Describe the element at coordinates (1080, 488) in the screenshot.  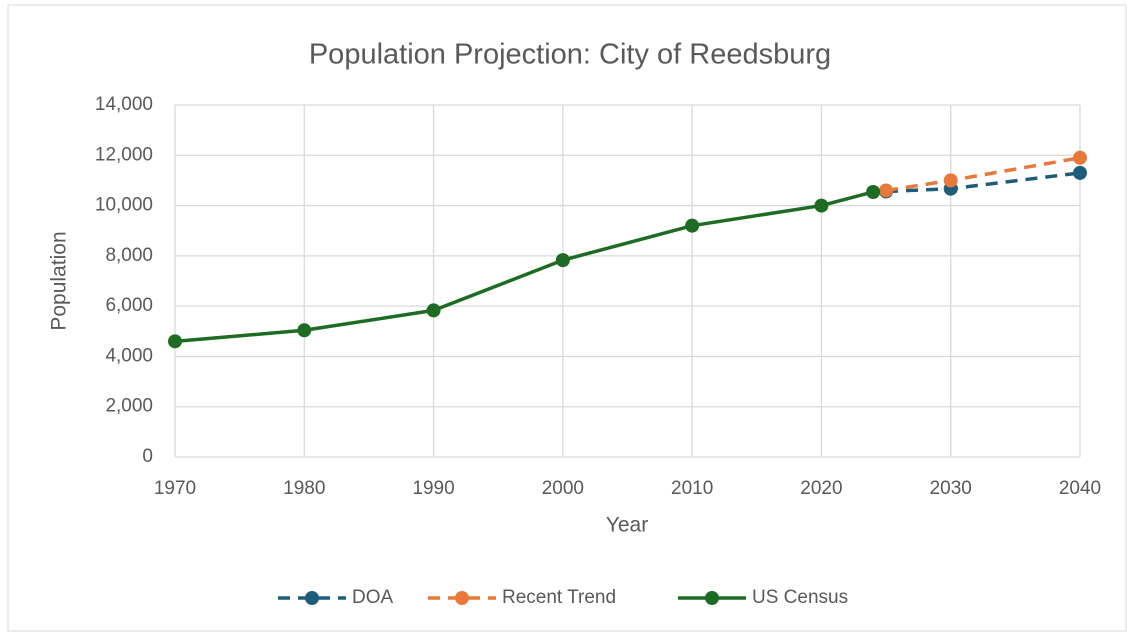
I see `x-tick-label: 2040` at that location.